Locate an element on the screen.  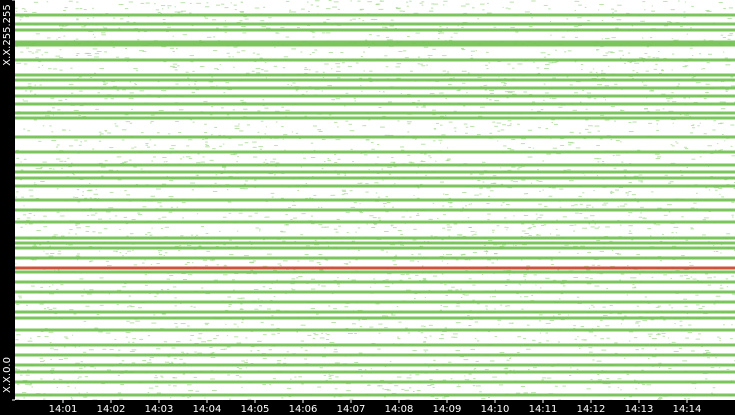
address-row is located at coordinates (375, 104).